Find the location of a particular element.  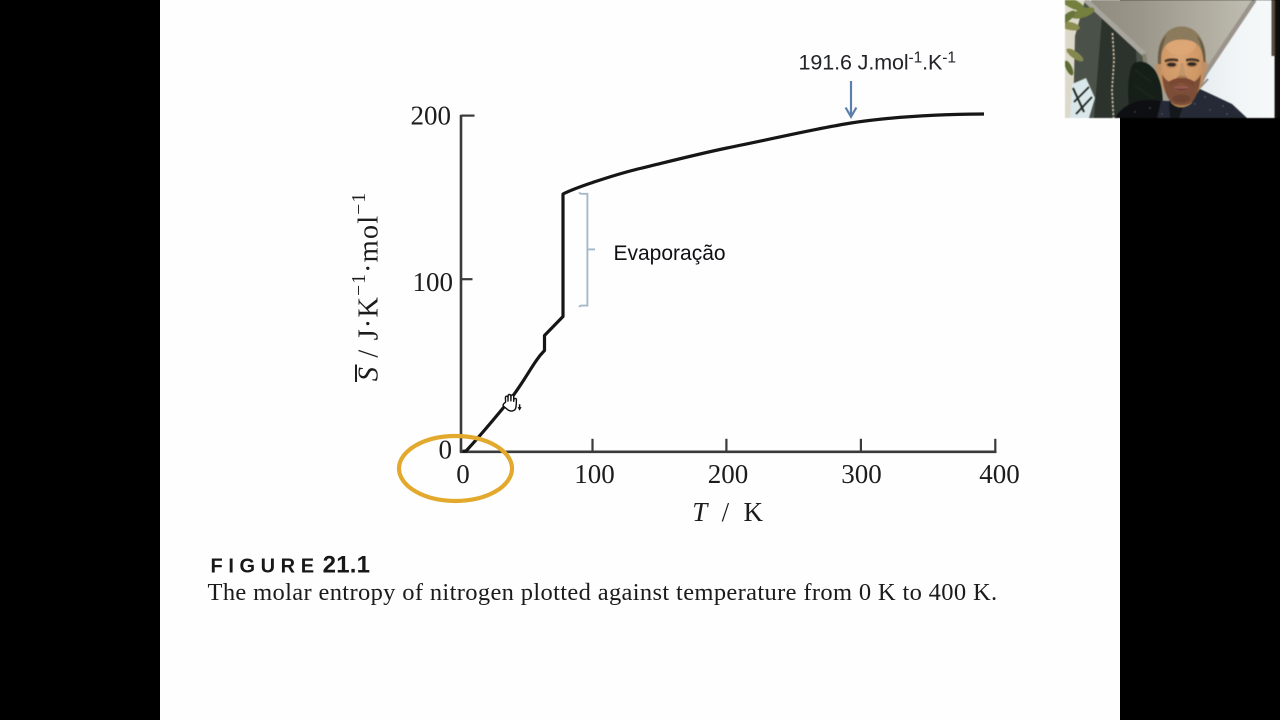

svg-text: Evaporação is located at coordinates (670, 253).